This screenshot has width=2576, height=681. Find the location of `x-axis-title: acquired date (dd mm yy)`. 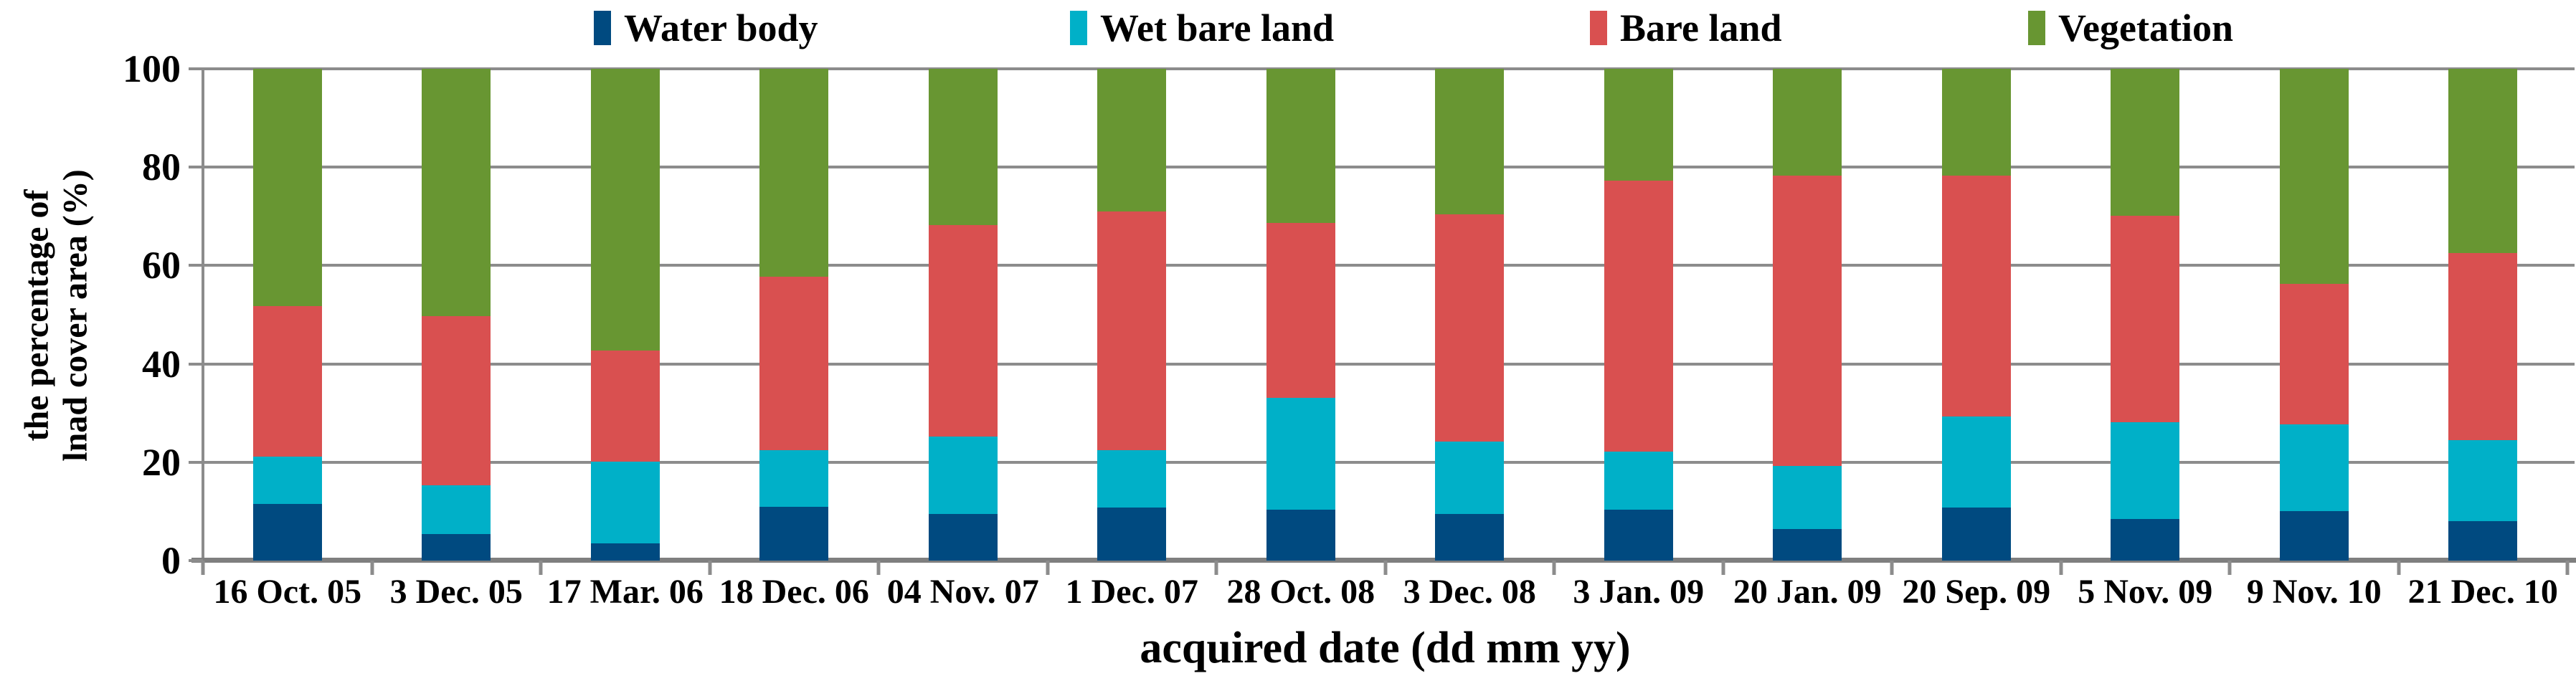

x-axis-title: acquired date (dd mm yy) is located at coordinates (1385, 648).